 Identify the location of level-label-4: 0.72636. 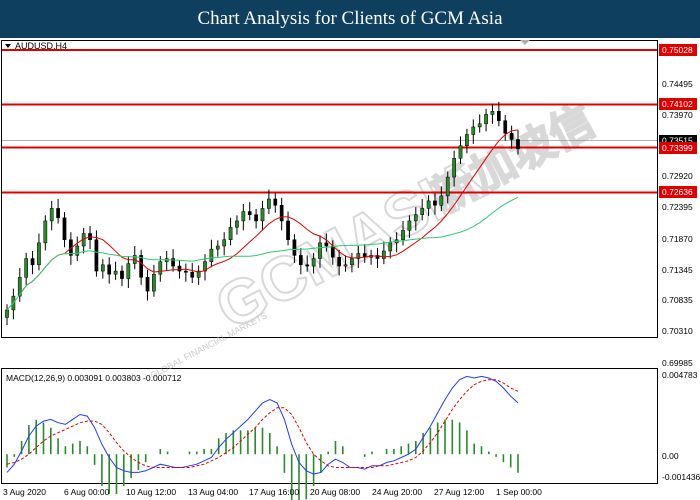
(677, 192).